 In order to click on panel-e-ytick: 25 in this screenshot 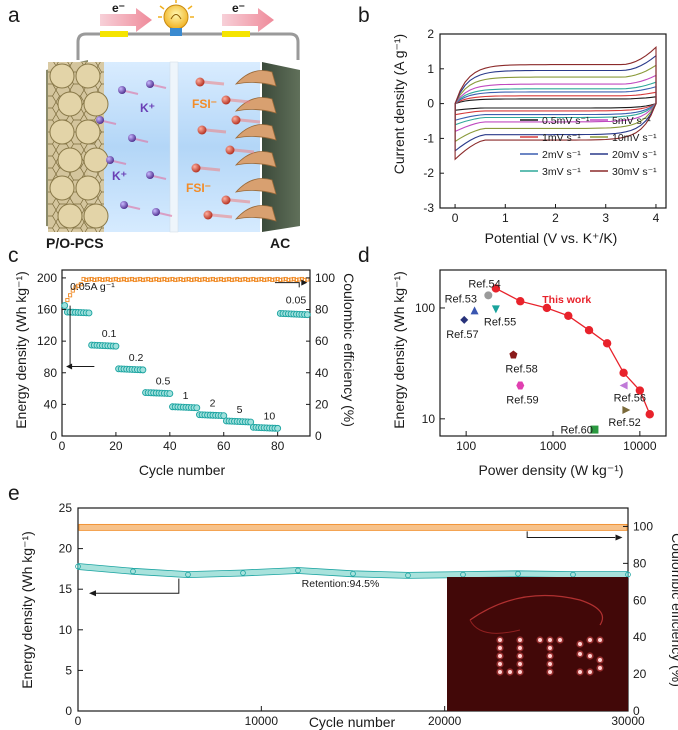, I will do `click(66, 508)`.